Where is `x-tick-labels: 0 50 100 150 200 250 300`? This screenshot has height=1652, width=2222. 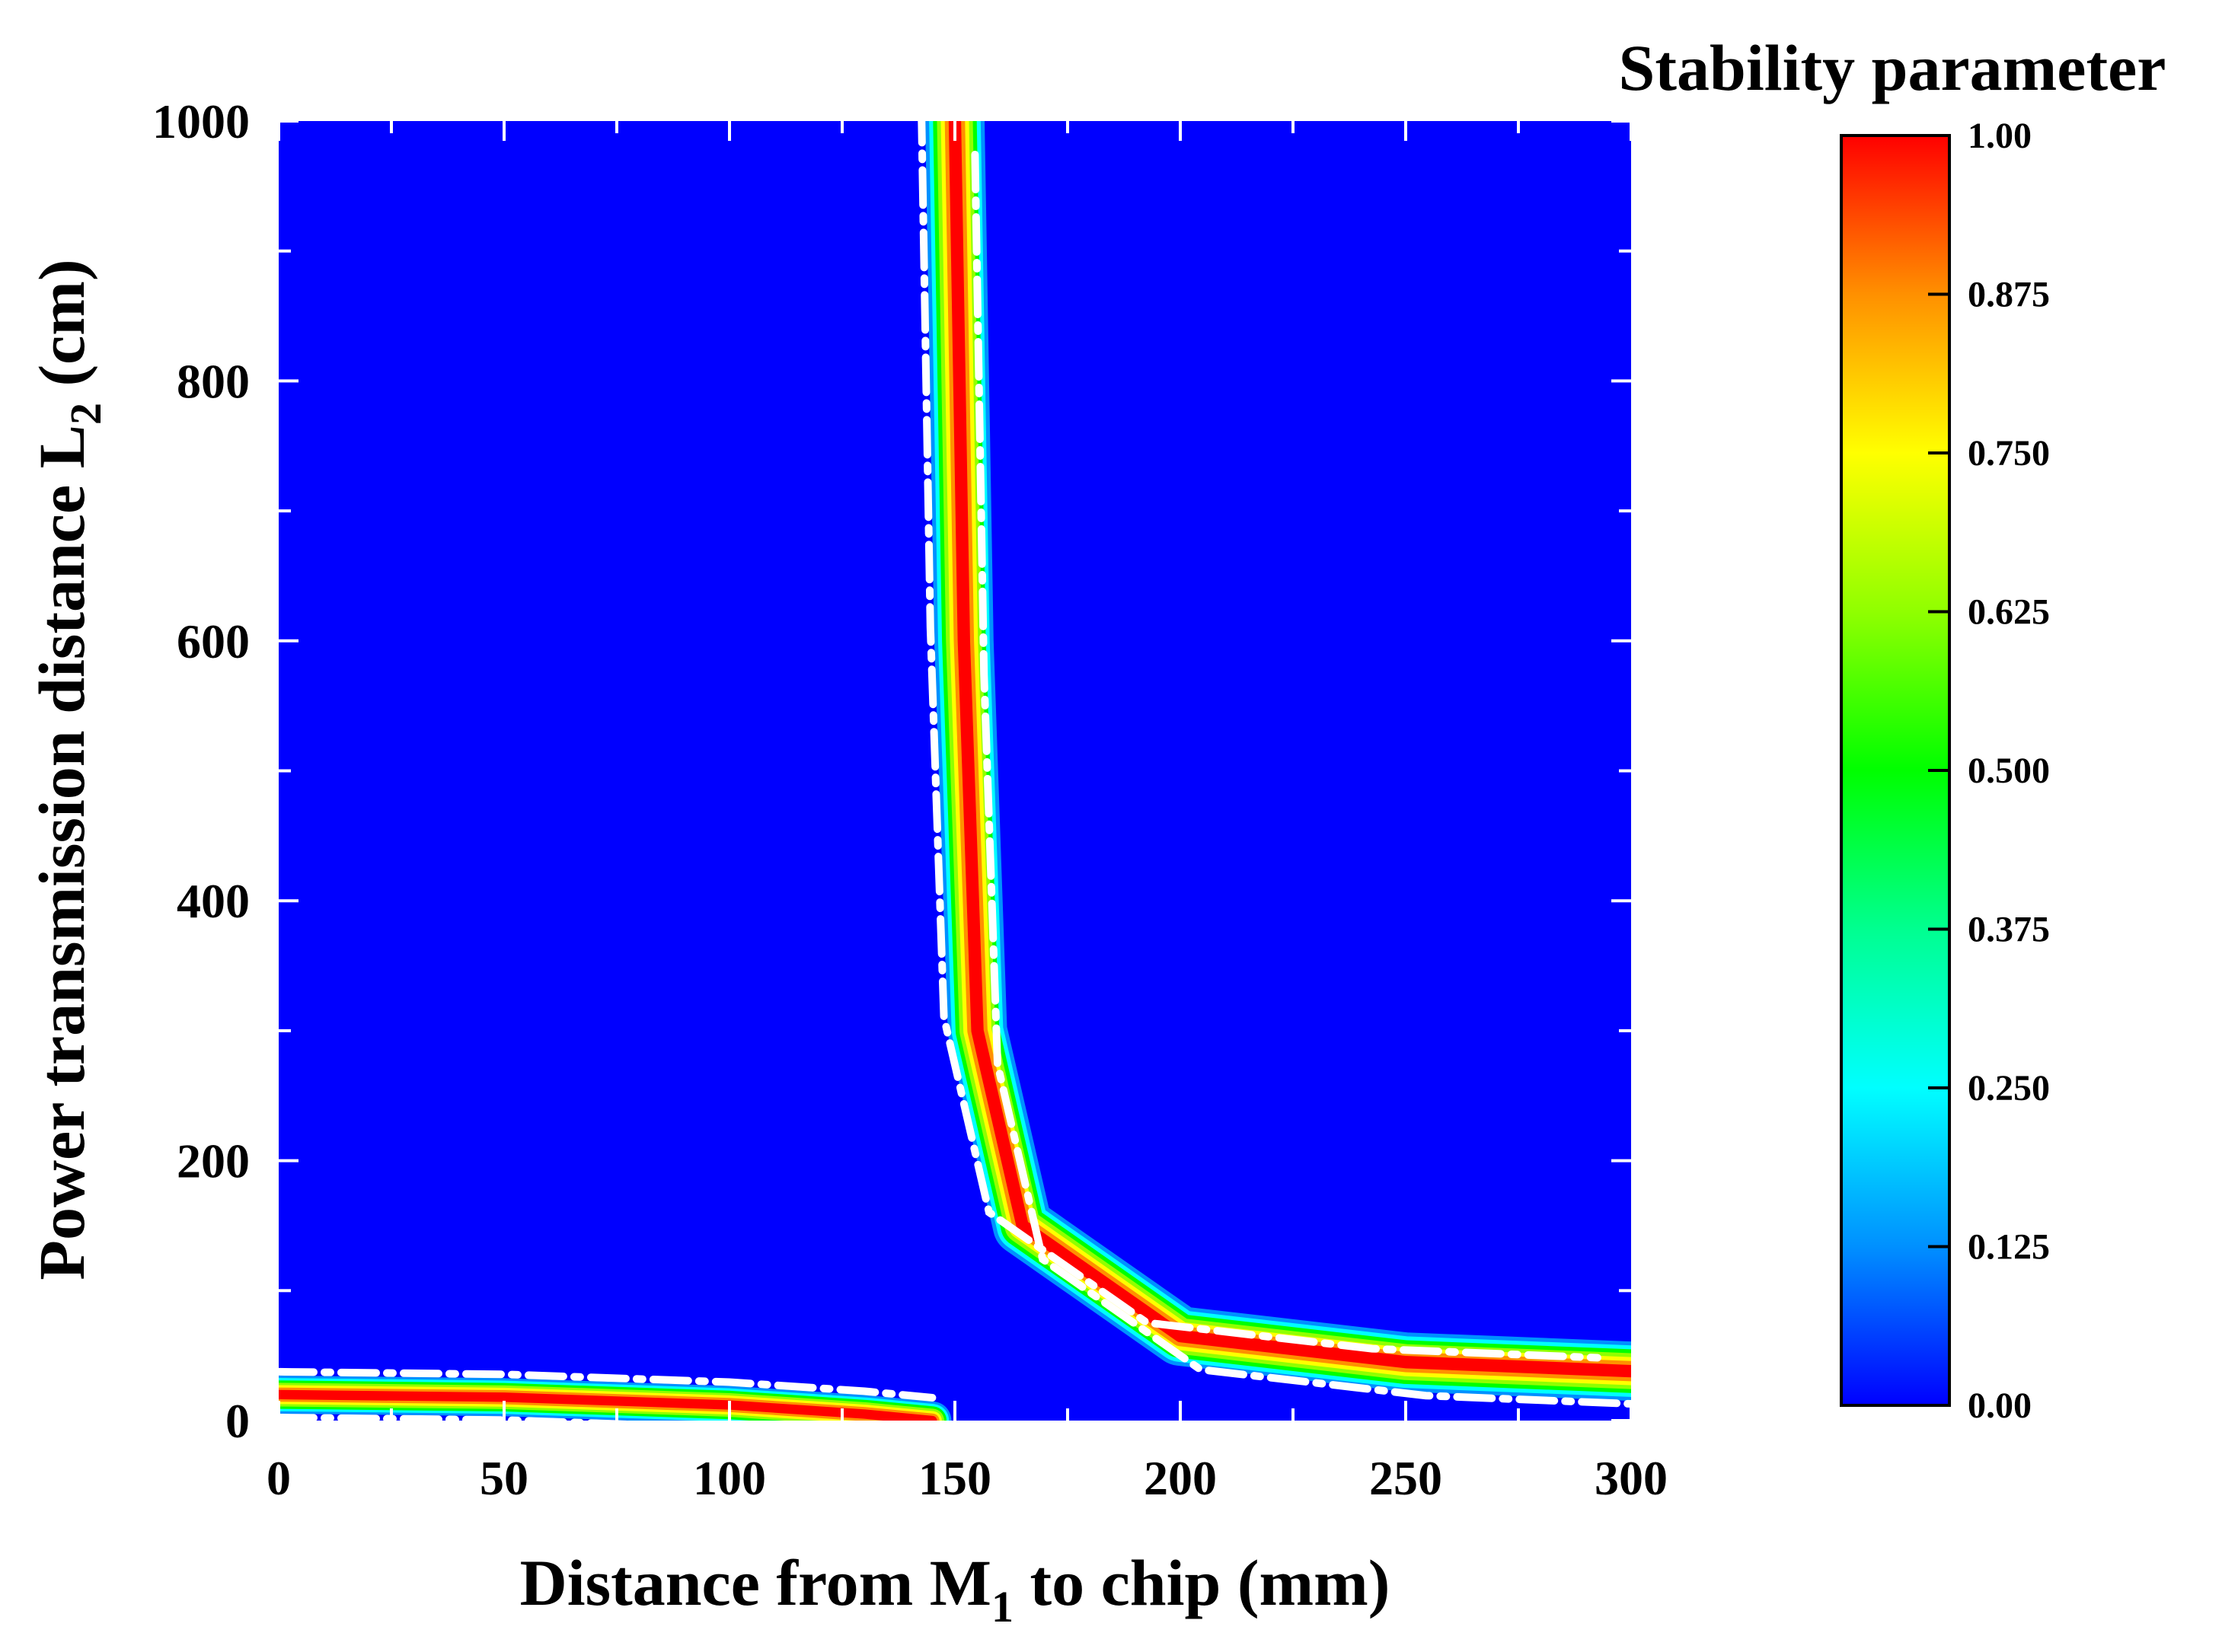
x-tick-labels: 0 50 100 150 200 250 300 is located at coordinates (967, 1478).